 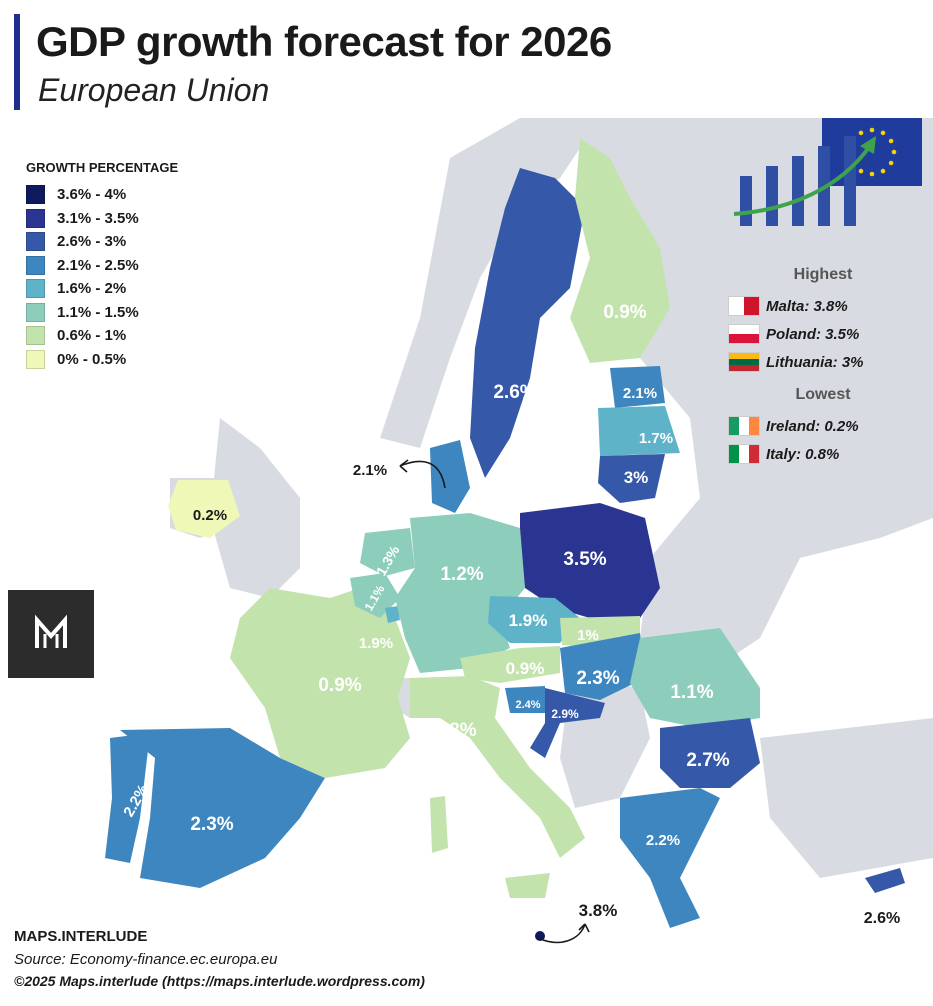 I want to click on label-latvia: 1.7%, so click(x=656, y=438).